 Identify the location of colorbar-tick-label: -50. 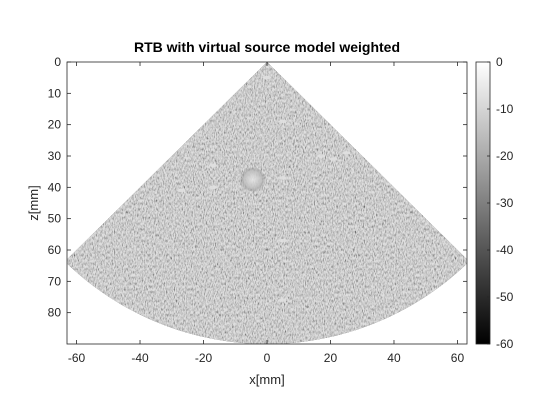
(505, 297).